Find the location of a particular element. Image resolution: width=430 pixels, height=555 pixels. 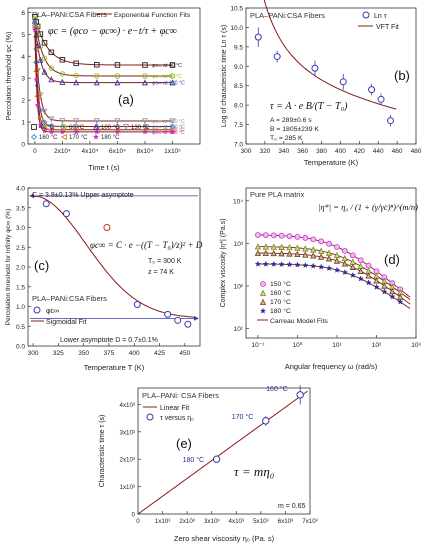

panel-c-lower: Lower asymptote D = 0.7±0.1% is located at coordinates (109, 340).